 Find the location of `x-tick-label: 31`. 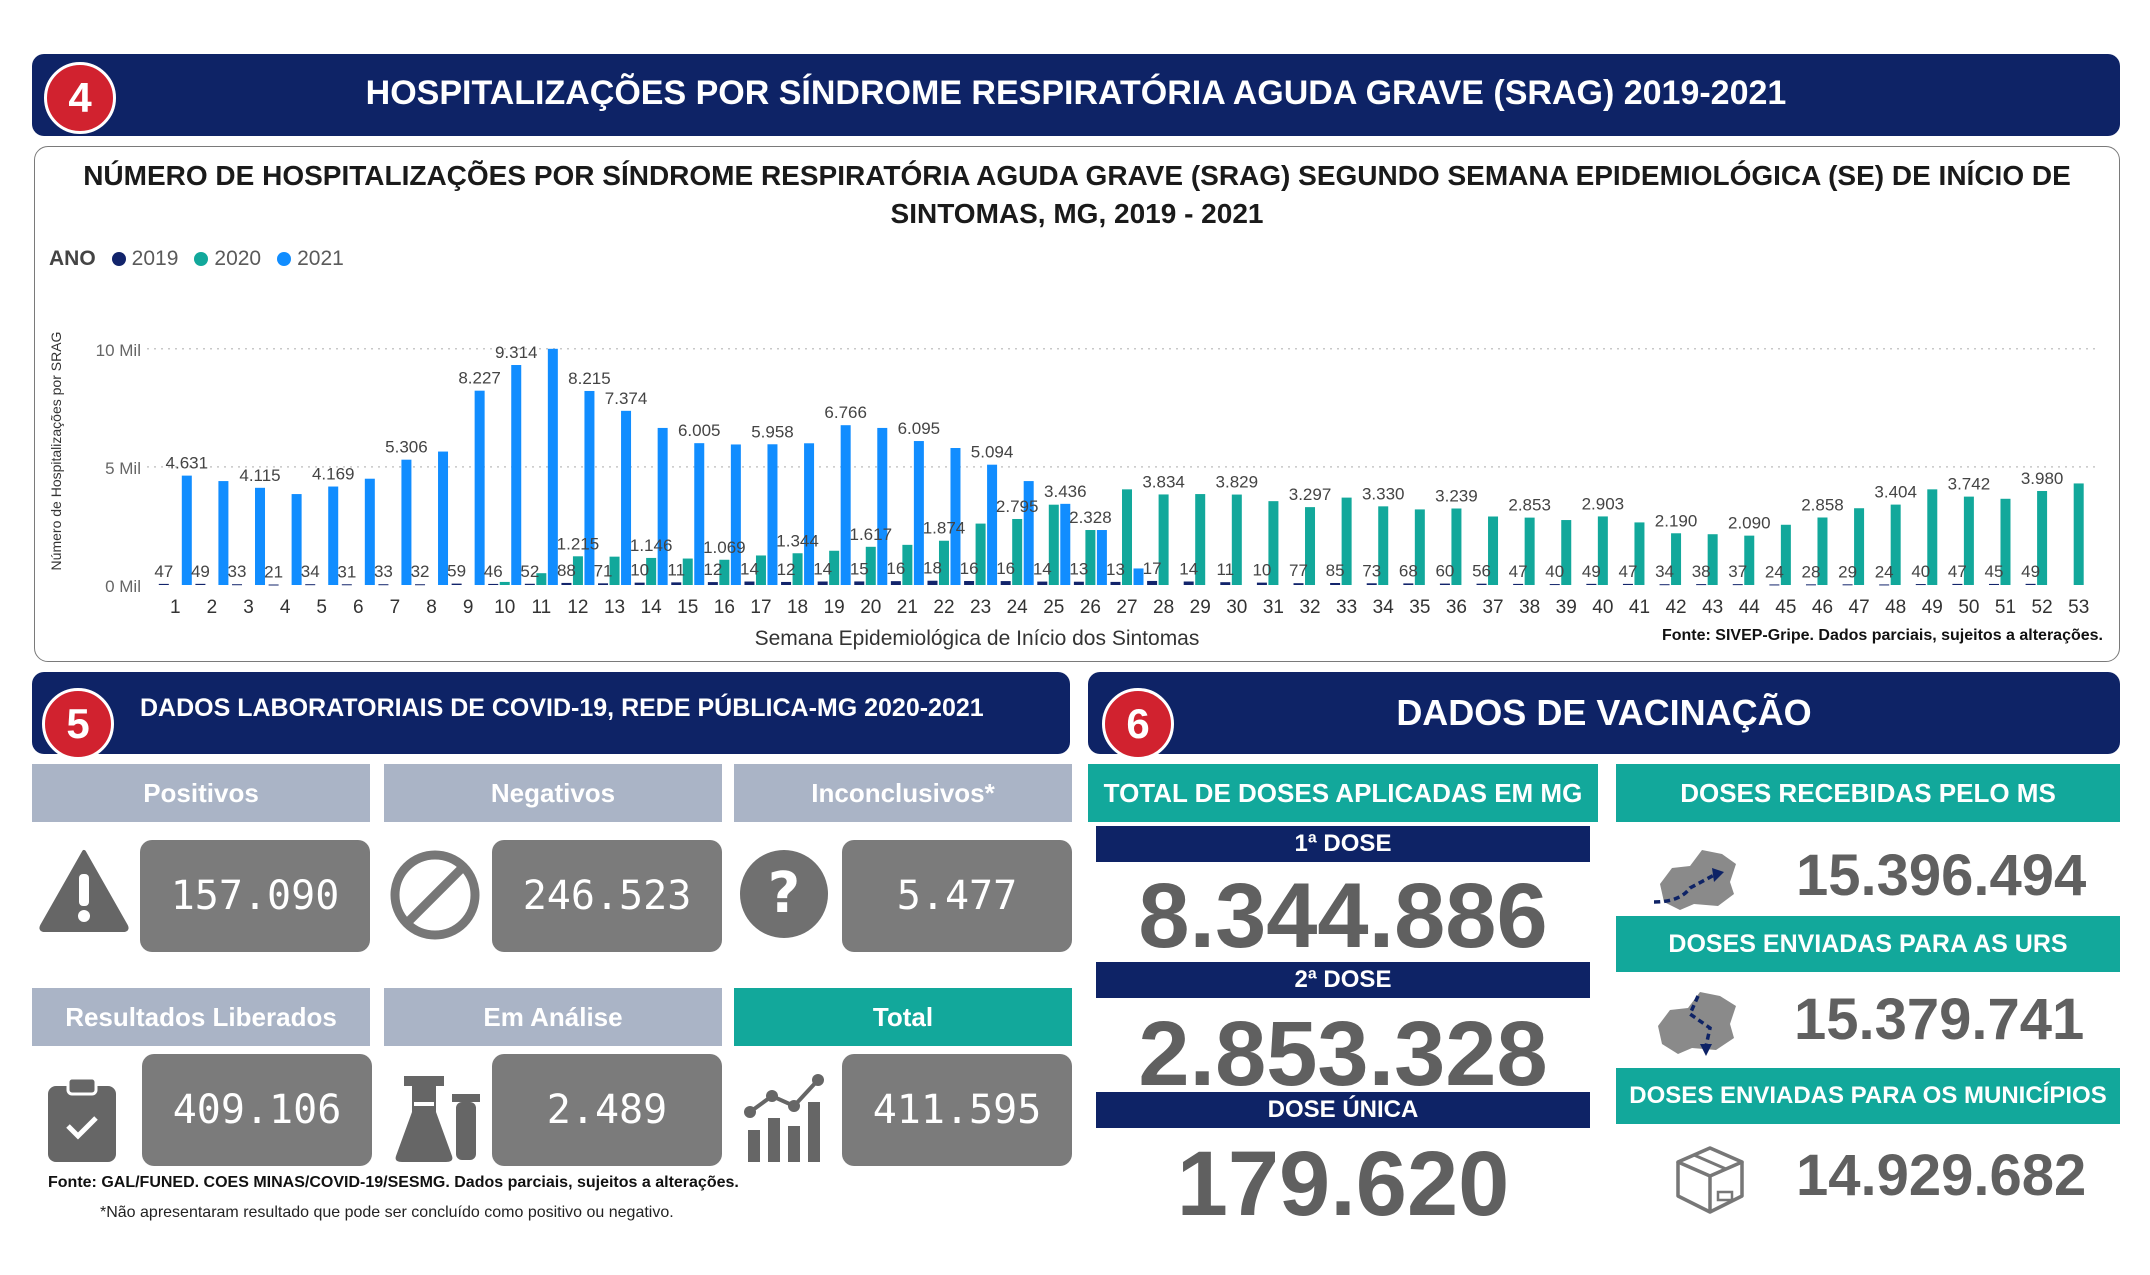

x-tick-label: 31 is located at coordinates (1273, 607).